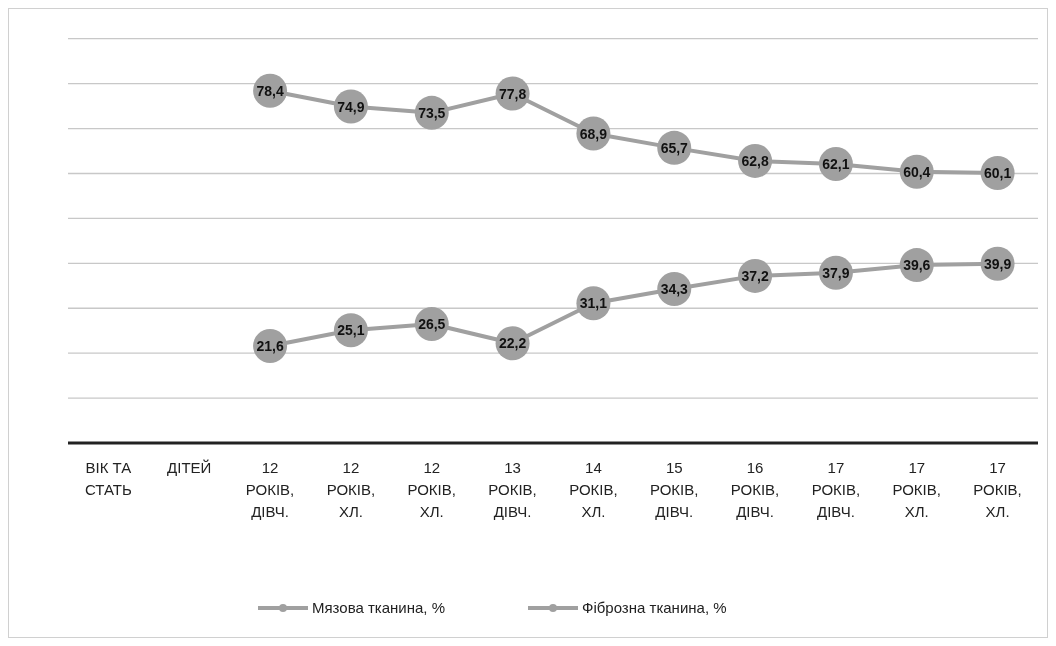 The image size is (1056, 646). Describe the element at coordinates (654, 607) in the screenshot. I see `legend-label: Фіброзна тканина, %` at that location.